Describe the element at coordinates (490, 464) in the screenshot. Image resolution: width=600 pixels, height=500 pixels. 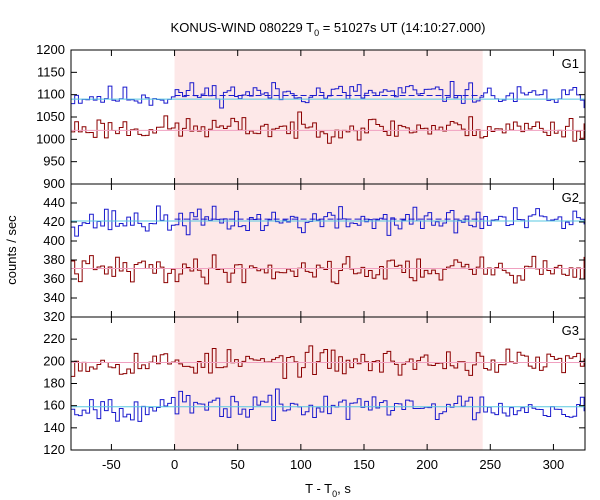
I see `x-tick-label: 250` at that location.